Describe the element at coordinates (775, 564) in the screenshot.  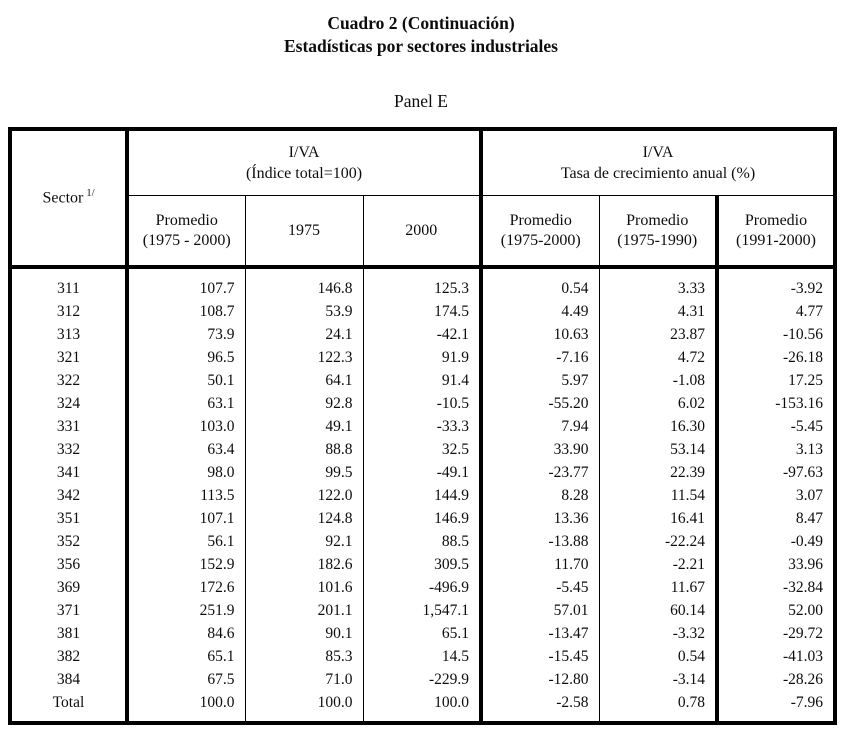
I see `value-cell: 33.96` at that location.